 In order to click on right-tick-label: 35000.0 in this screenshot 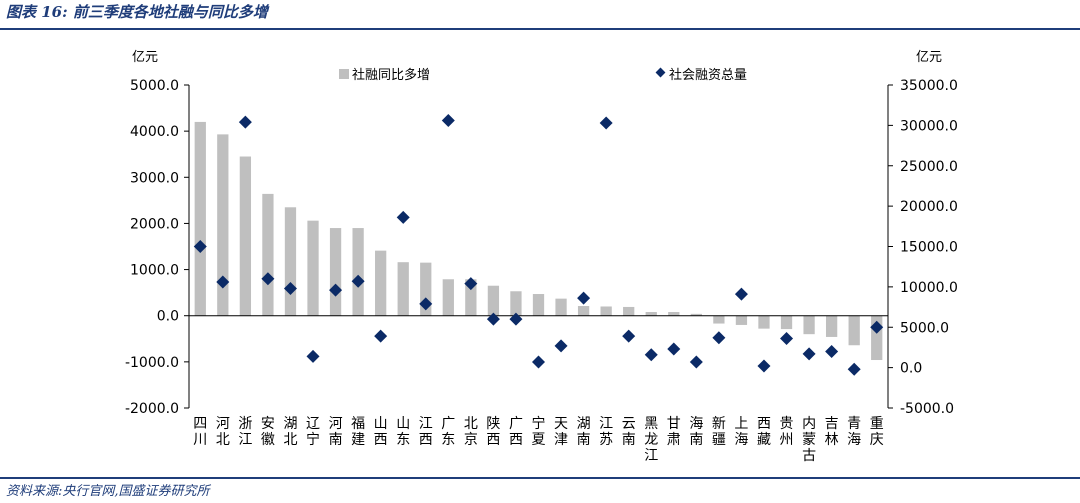, I will do `click(929, 86)`.